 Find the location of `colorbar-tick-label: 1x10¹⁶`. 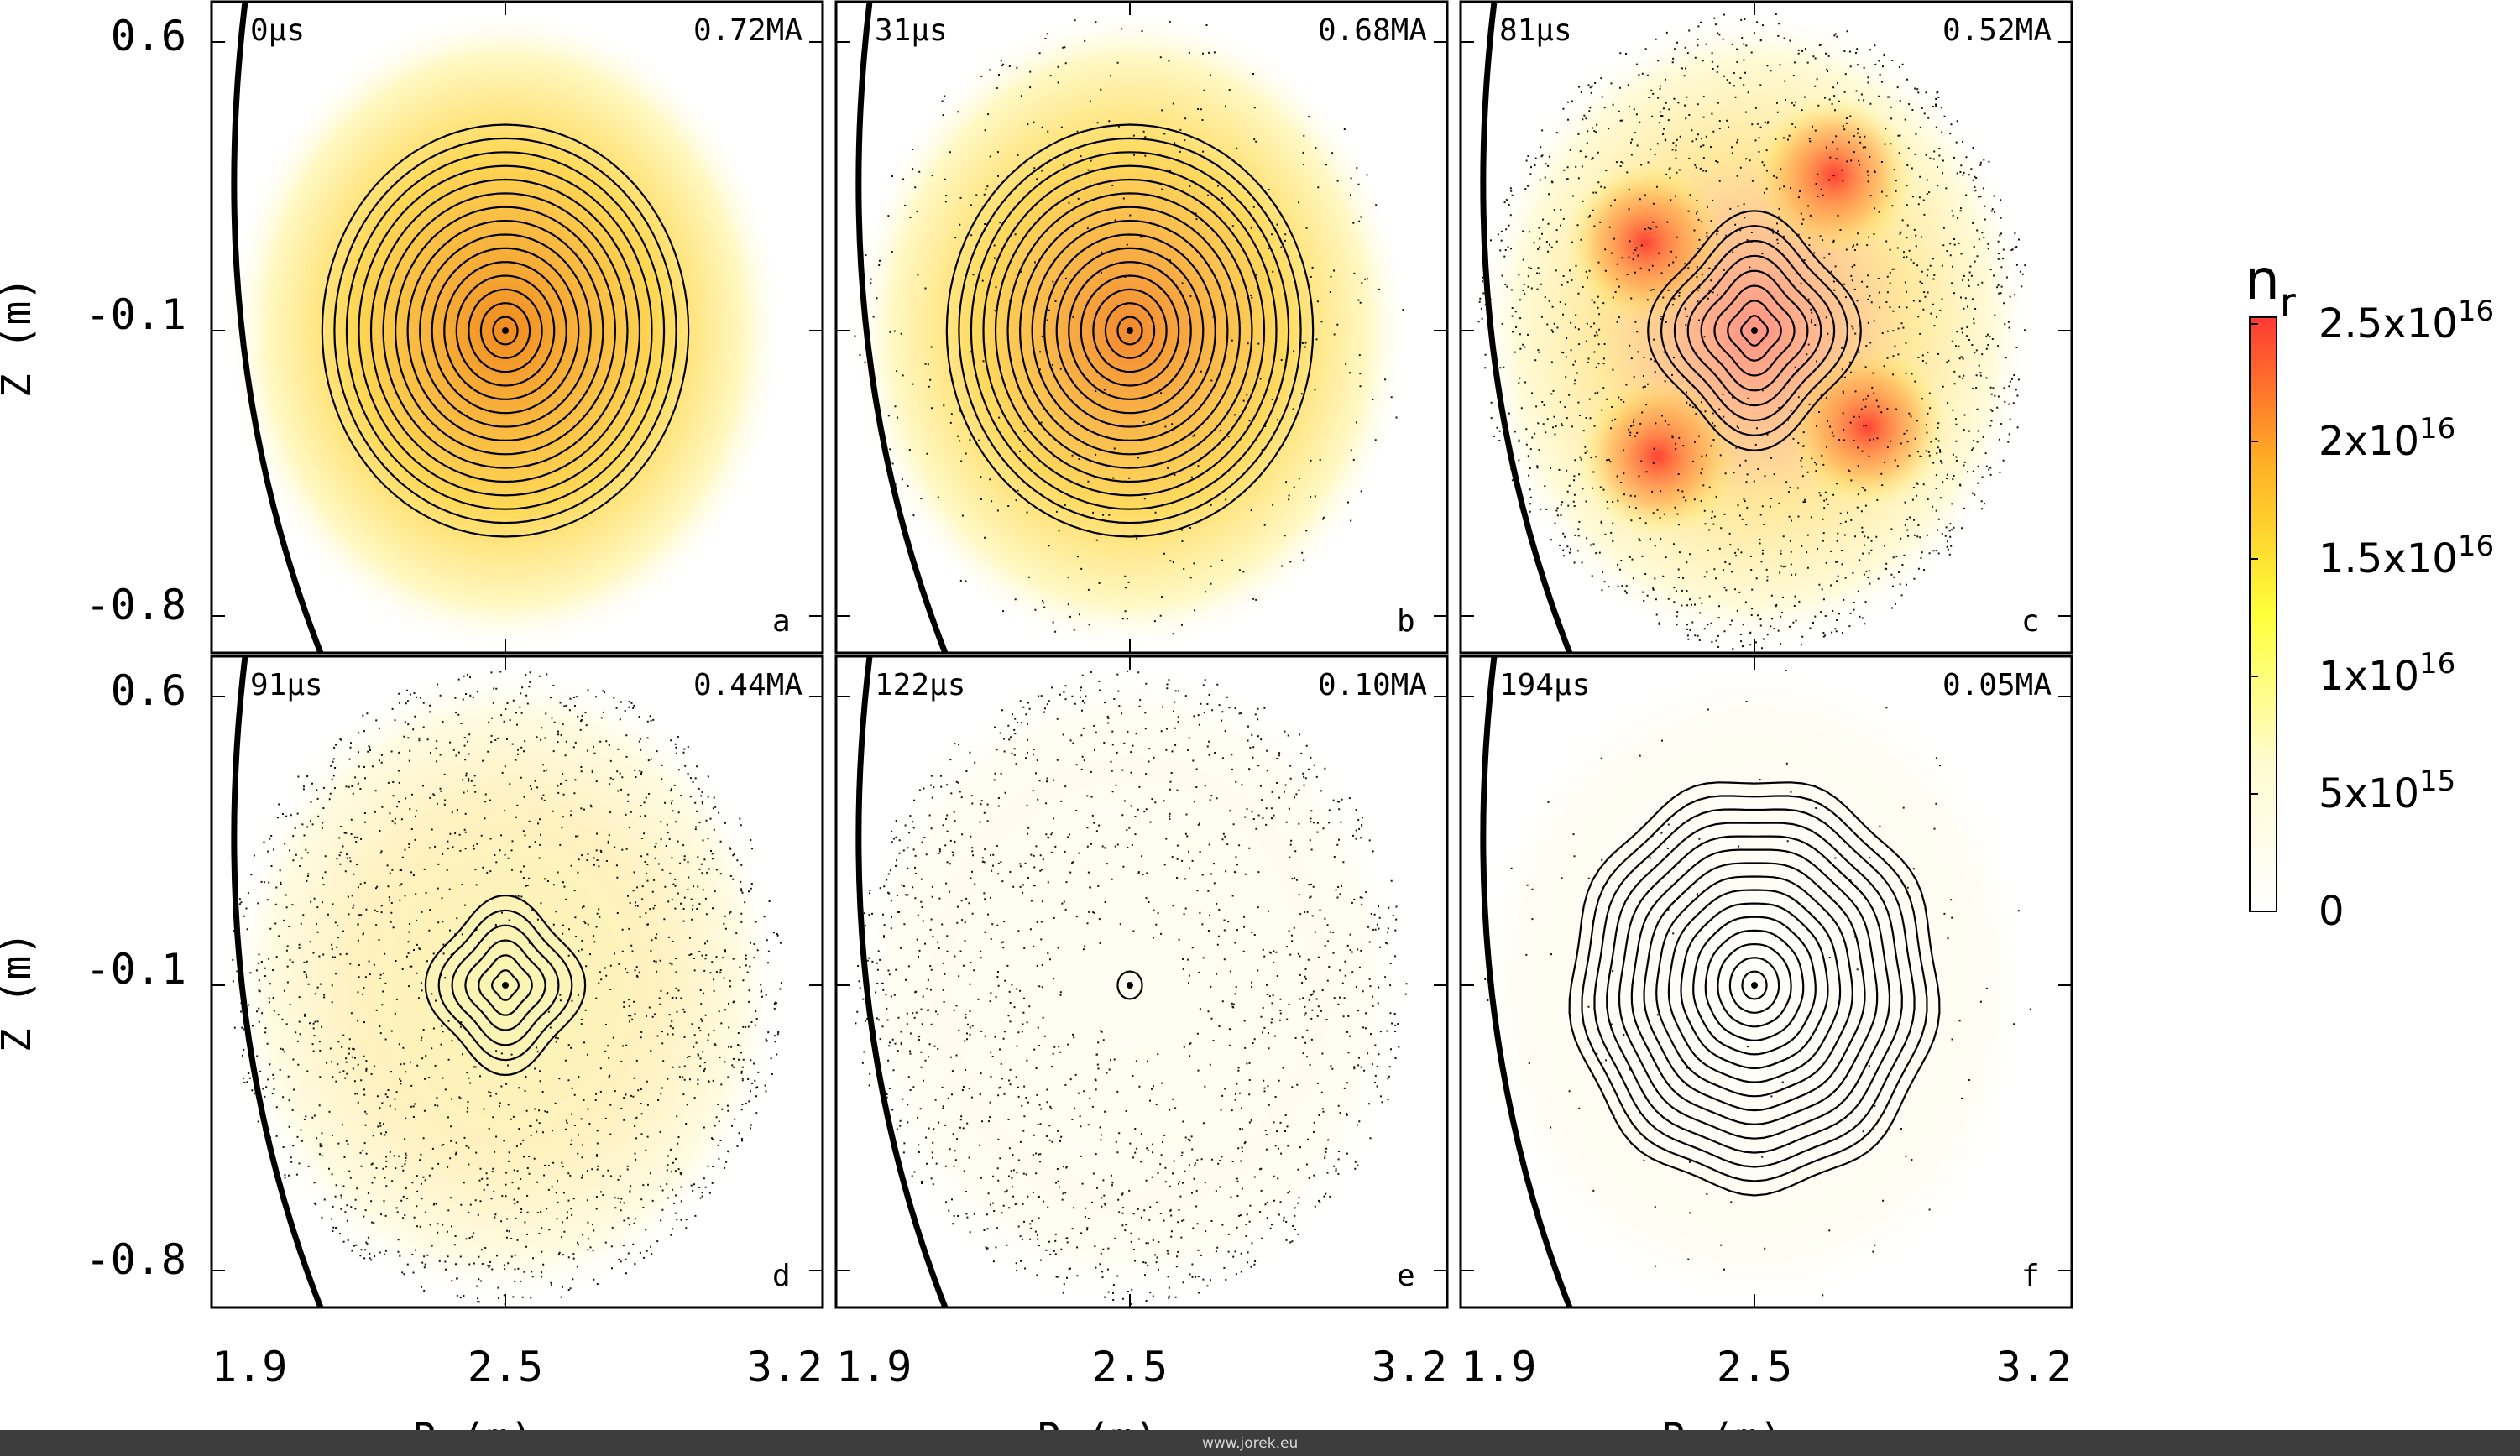

colorbar-tick-label: 1x10¹⁶ is located at coordinates (2387, 673).